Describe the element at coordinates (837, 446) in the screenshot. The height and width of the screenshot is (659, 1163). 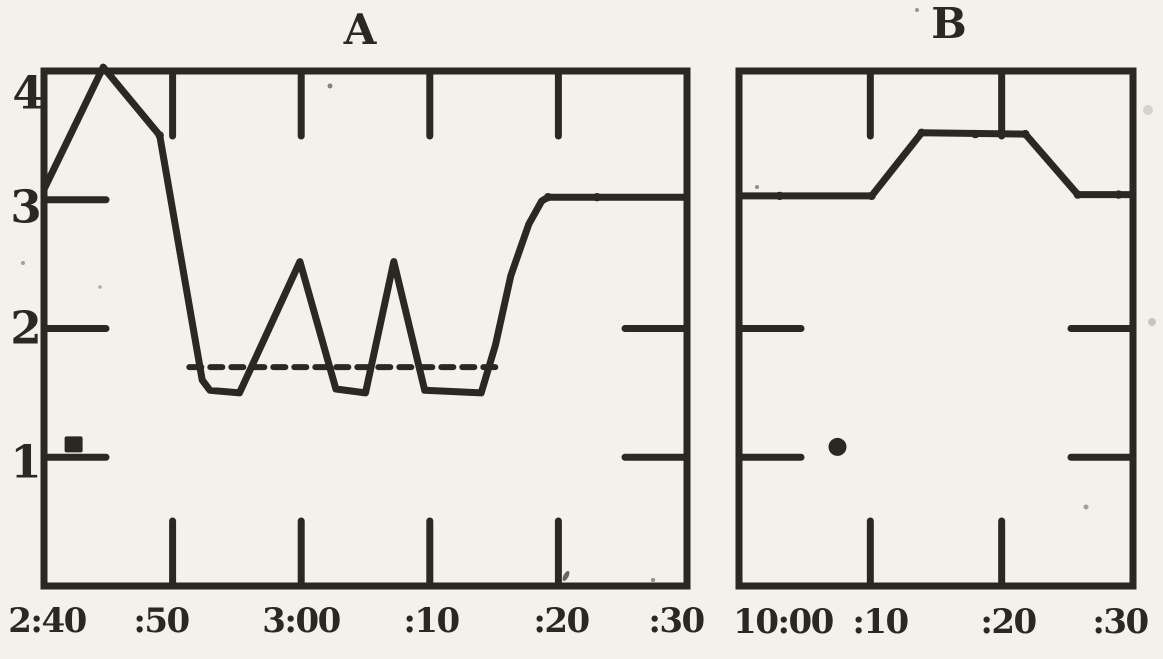
I see `dot-ink-mark` at that location.